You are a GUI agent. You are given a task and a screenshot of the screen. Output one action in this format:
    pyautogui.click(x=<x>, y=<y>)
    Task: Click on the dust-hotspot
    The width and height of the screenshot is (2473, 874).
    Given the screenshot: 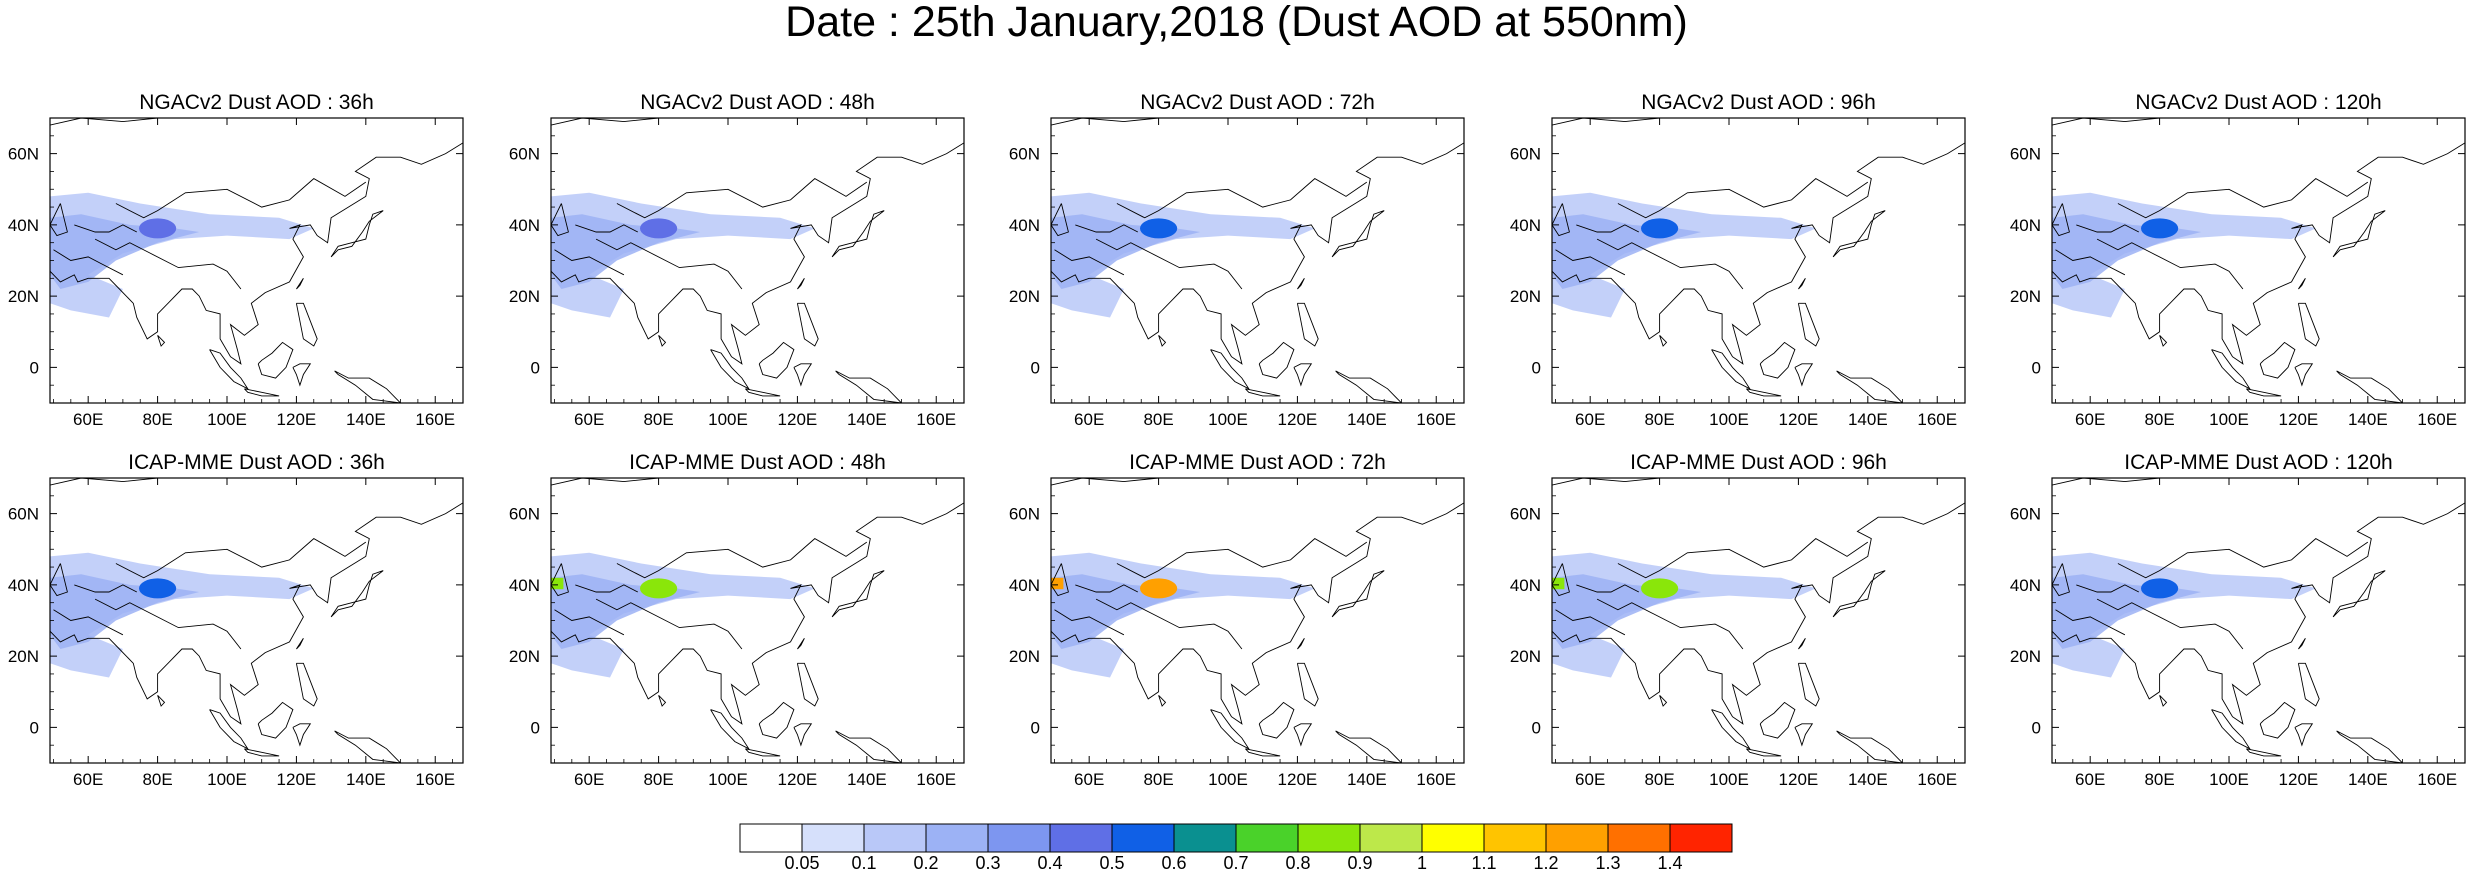 What is the action you would take?
    pyautogui.click(x=557, y=583)
    